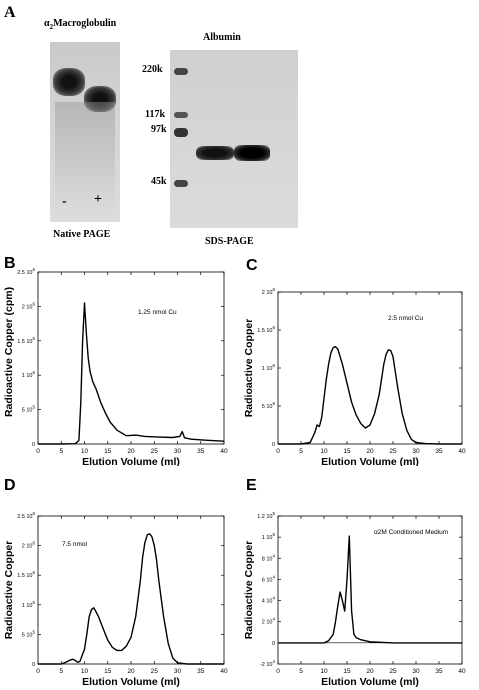 The image size is (479, 690). What do you see at coordinates (100, 99) in the screenshot?
I see `native-band-plus` at bounding box center [100, 99].